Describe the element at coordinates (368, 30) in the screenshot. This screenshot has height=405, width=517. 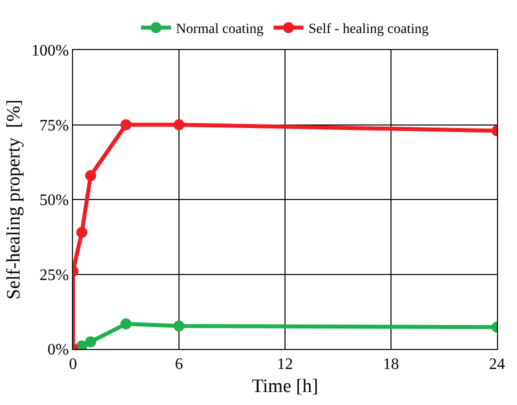
I see `legend-label: Self - healing coating` at that location.